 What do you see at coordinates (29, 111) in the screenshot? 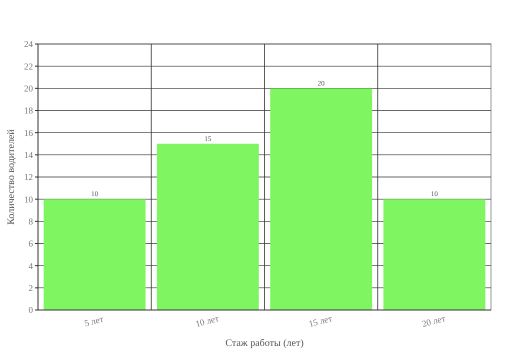
I see `y-tick-label: 18` at bounding box center [29, 111].